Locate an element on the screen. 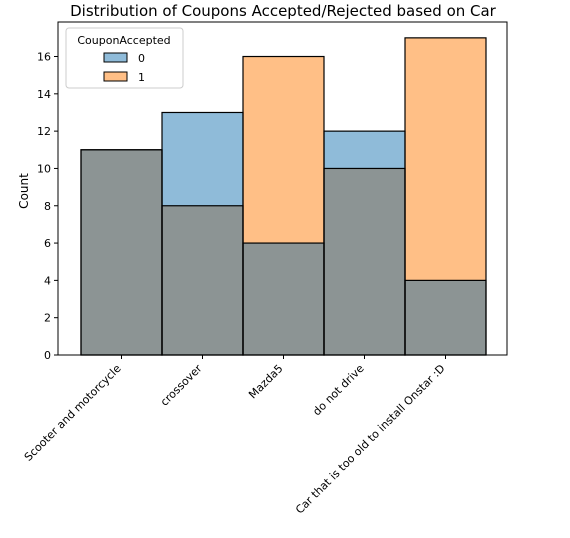  y-tick-label: 16 is located at coordinates (44, 57).